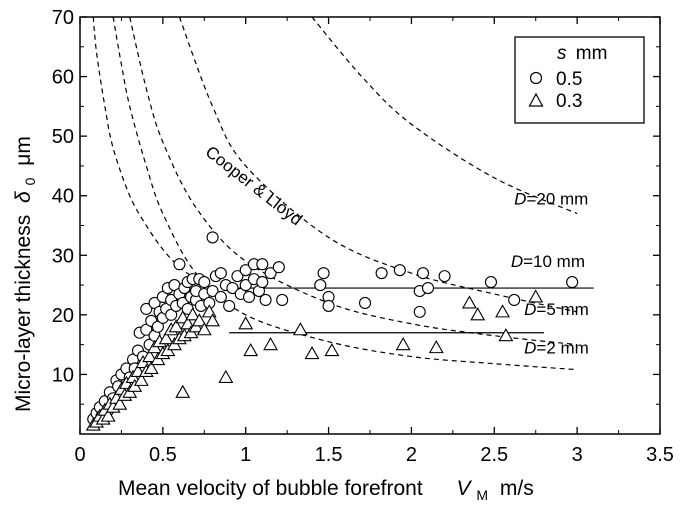  I want to click on legend: s mm 0.5 0.3, so click(579, 80).